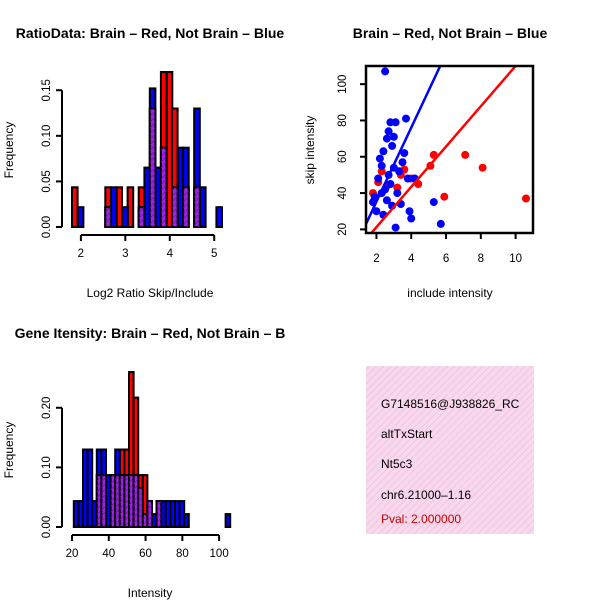  What do you see at coordinates (170, 254) in the screenshot?
I see `ratio-x-tick-label: 4` at bounding box center [170, 254].